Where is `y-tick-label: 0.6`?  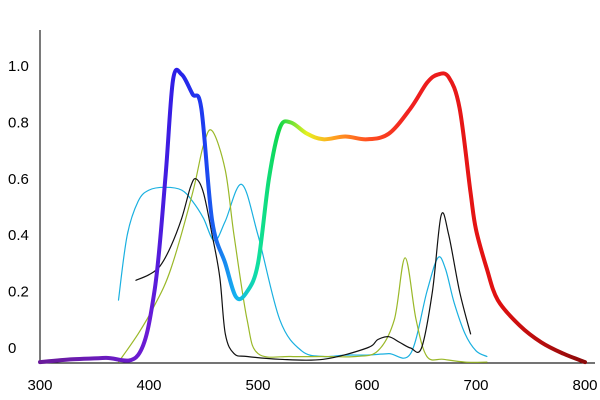 y-tick-label: 0.6 is located at coordinates (18, 179).